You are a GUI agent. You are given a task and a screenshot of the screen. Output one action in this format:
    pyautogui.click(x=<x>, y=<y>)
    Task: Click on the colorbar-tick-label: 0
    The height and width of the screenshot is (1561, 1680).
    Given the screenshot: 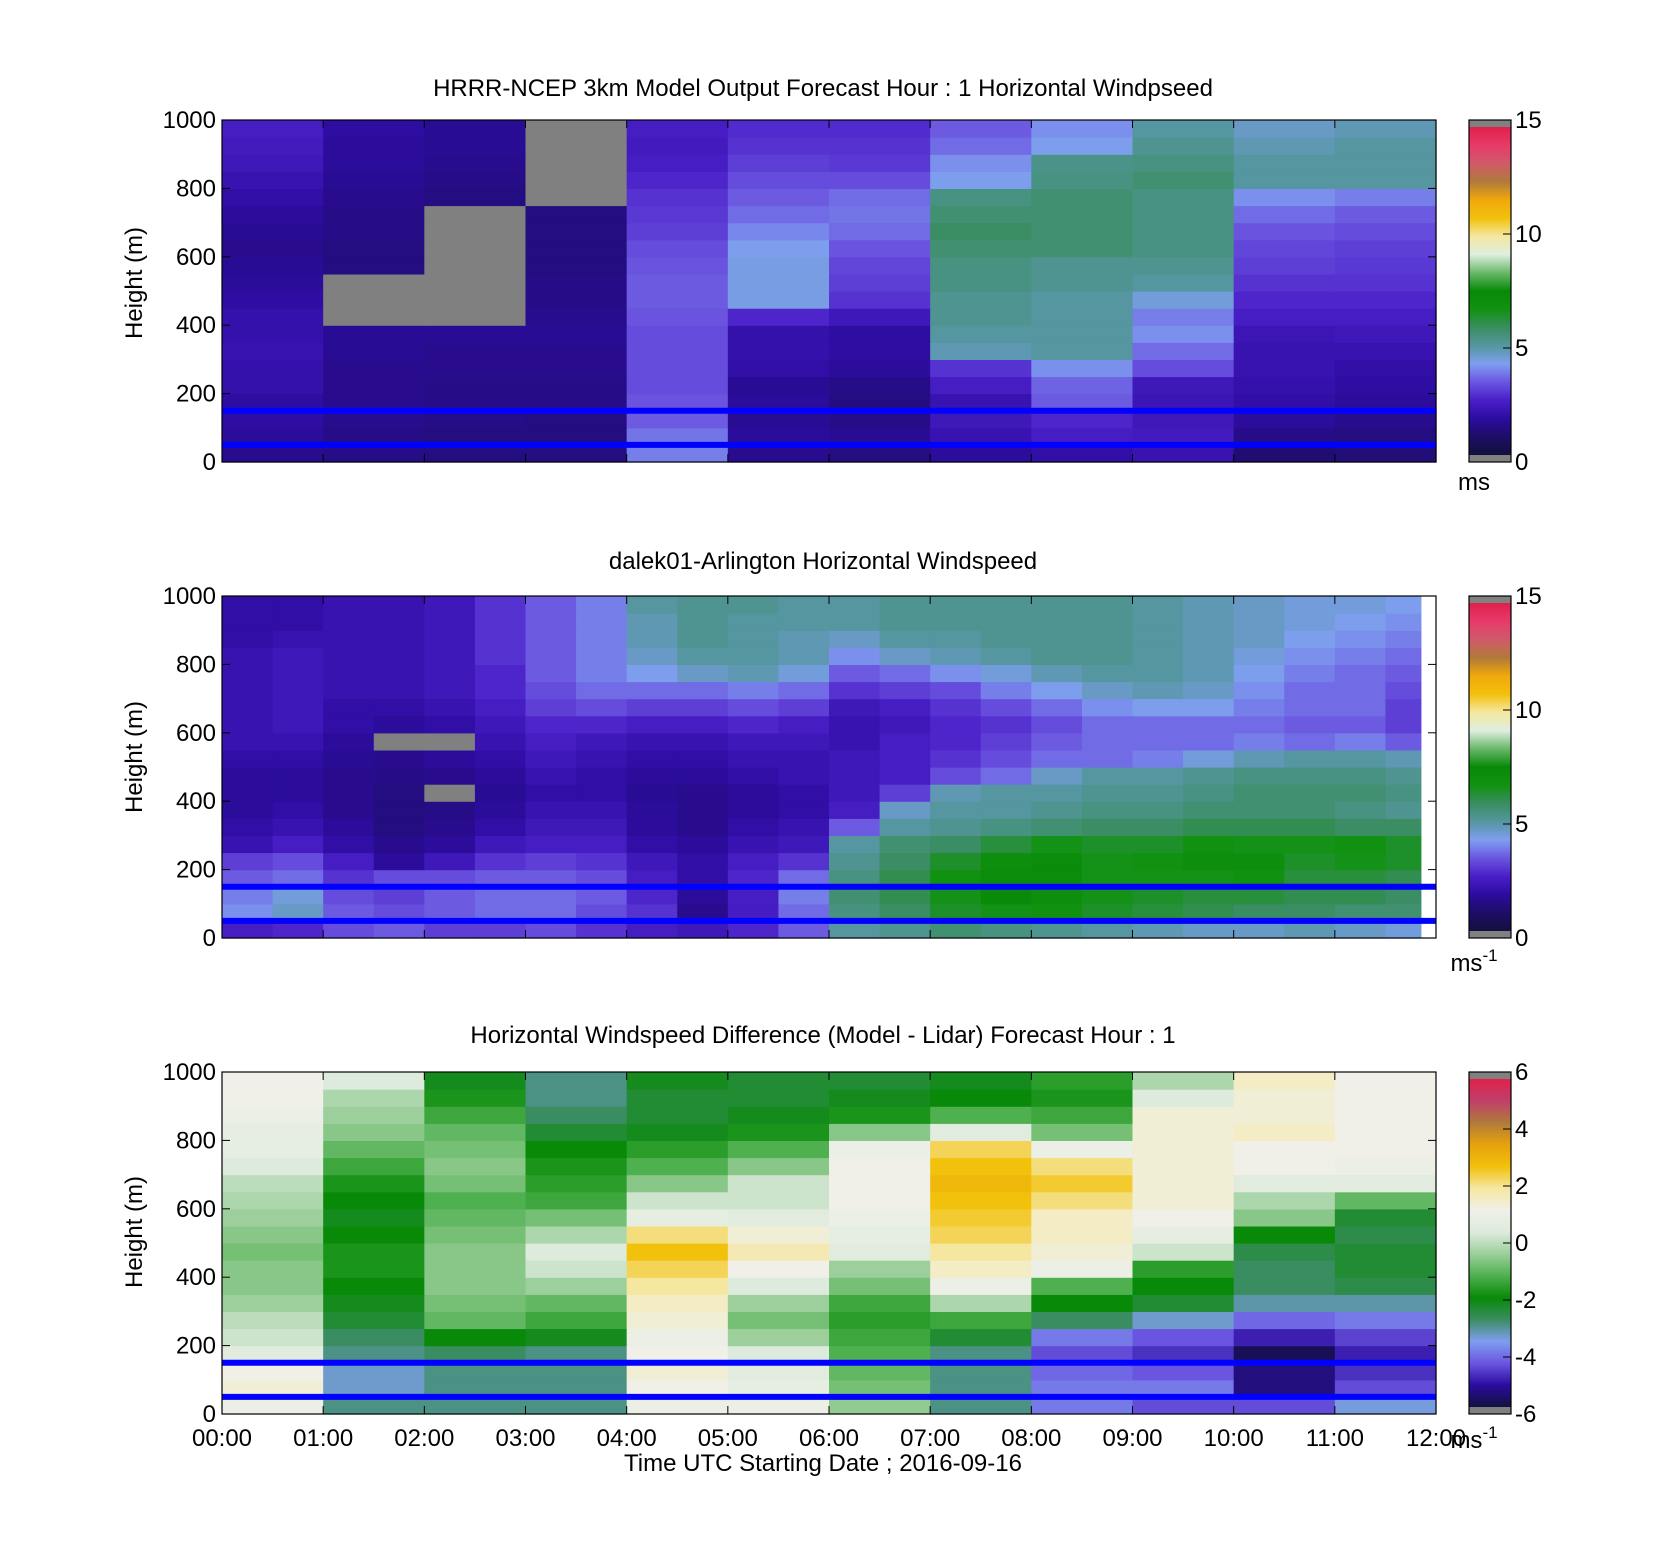 What is the action you would take?
    pyautogui.click(x=1521, y=1243)
    